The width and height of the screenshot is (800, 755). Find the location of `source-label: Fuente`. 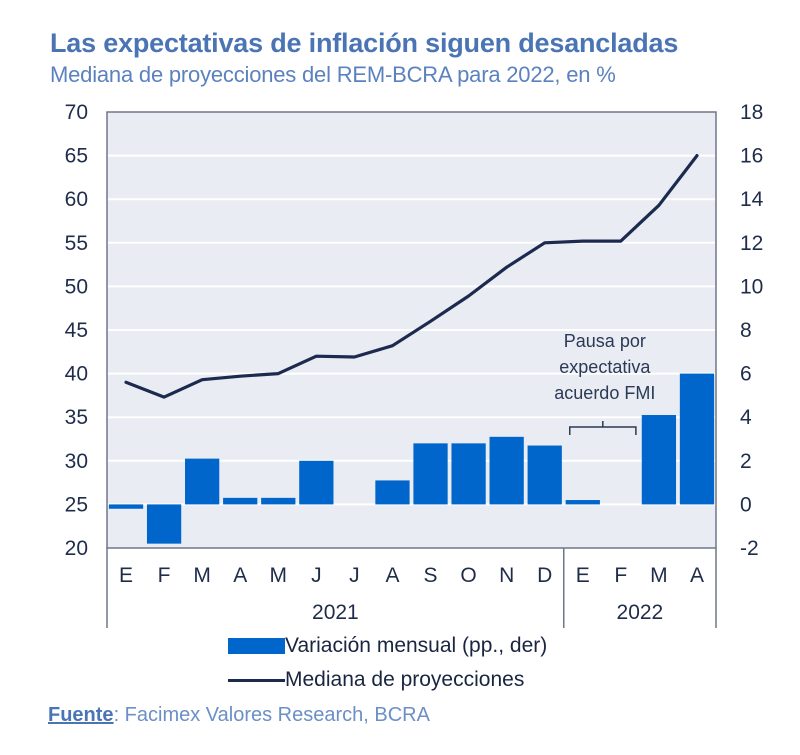

source-label: Fuente is located at coordinates (81, 715).